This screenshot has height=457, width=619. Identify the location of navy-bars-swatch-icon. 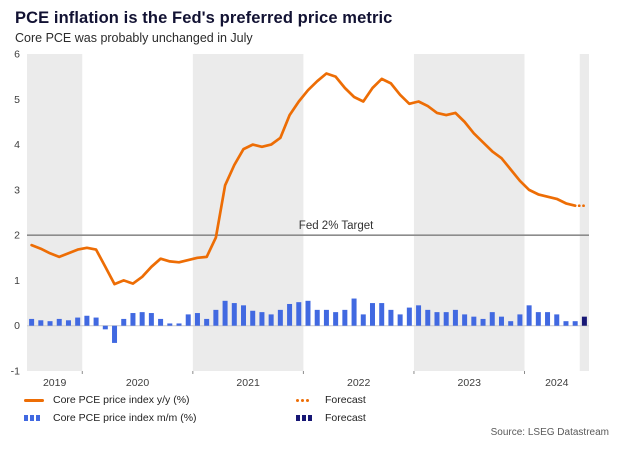
(307, 418).